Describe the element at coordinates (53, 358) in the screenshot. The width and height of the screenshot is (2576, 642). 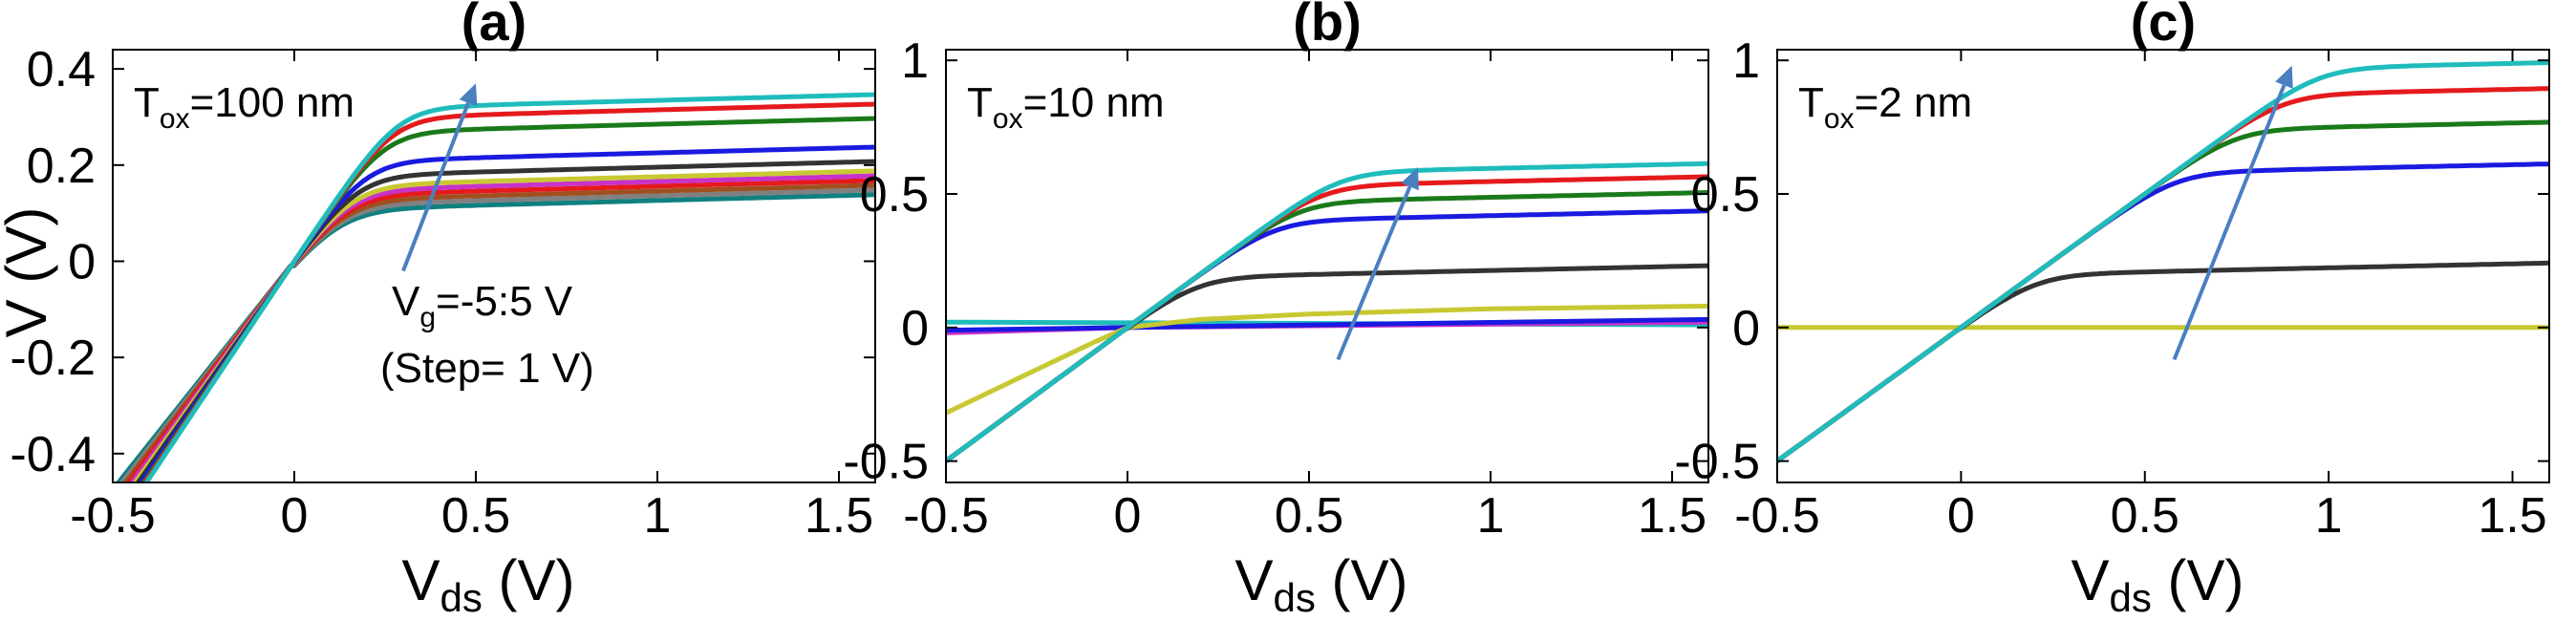
I see `y-tick-label: -0.2` at that location.